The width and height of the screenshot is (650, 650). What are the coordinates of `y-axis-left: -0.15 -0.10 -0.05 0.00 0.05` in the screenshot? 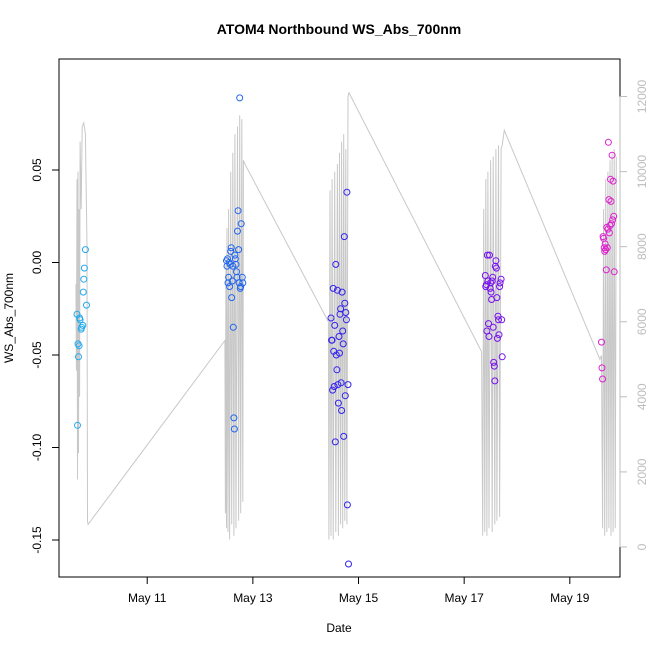 It's located at (45, 356).